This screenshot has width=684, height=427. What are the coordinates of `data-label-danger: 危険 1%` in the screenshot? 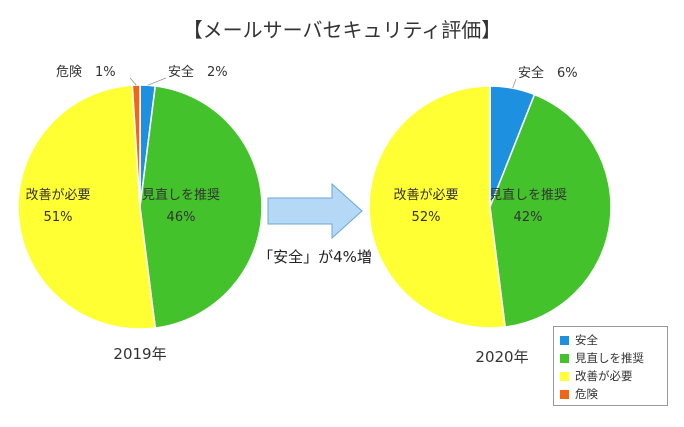 It's located at (86, 72).